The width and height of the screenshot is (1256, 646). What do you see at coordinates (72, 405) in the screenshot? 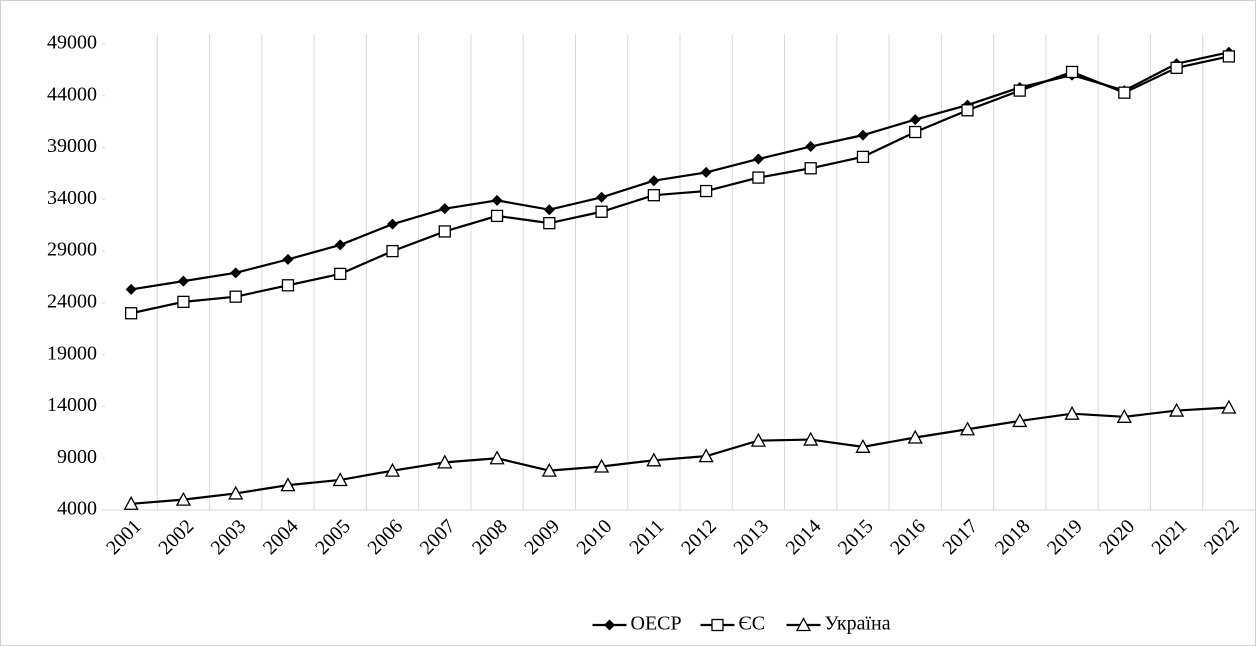
I see `y-tick-label: 14000` at bounding box center [72, 405].